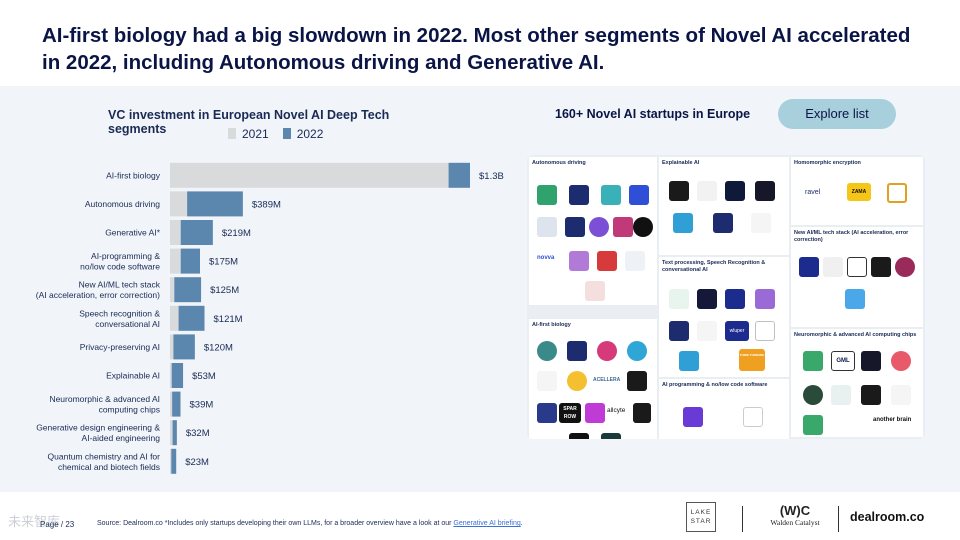 The image size is (960, 540). What do you see at coordinates (737, 331) in the screenshot?
I see `startup-logo-wluper: wluper` at bounding box center [737, 331].